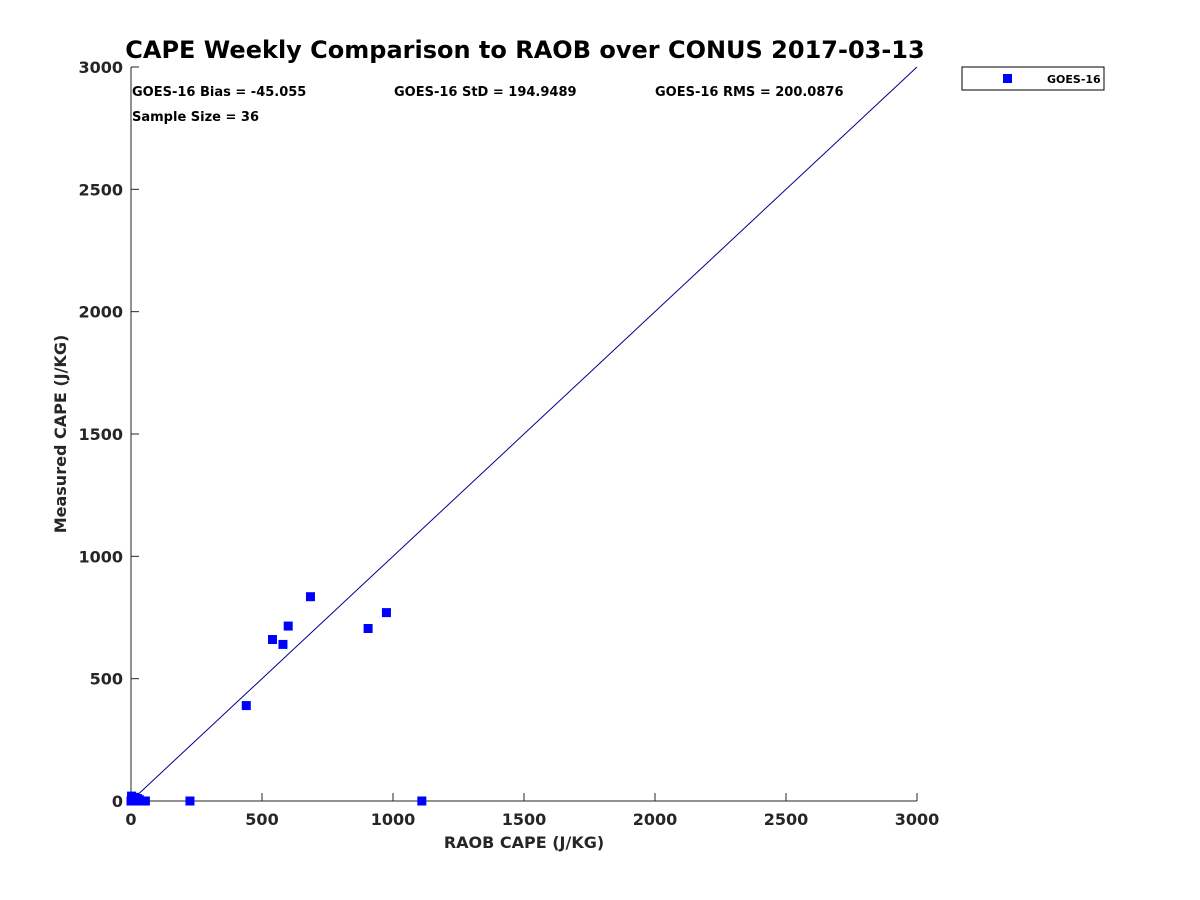 This screenshot has height=900, width=1200. What do you see at coordinates (100, 67) in the screenshot?
I see `y-tick-label: 3000` at bounding box center [100, 67].